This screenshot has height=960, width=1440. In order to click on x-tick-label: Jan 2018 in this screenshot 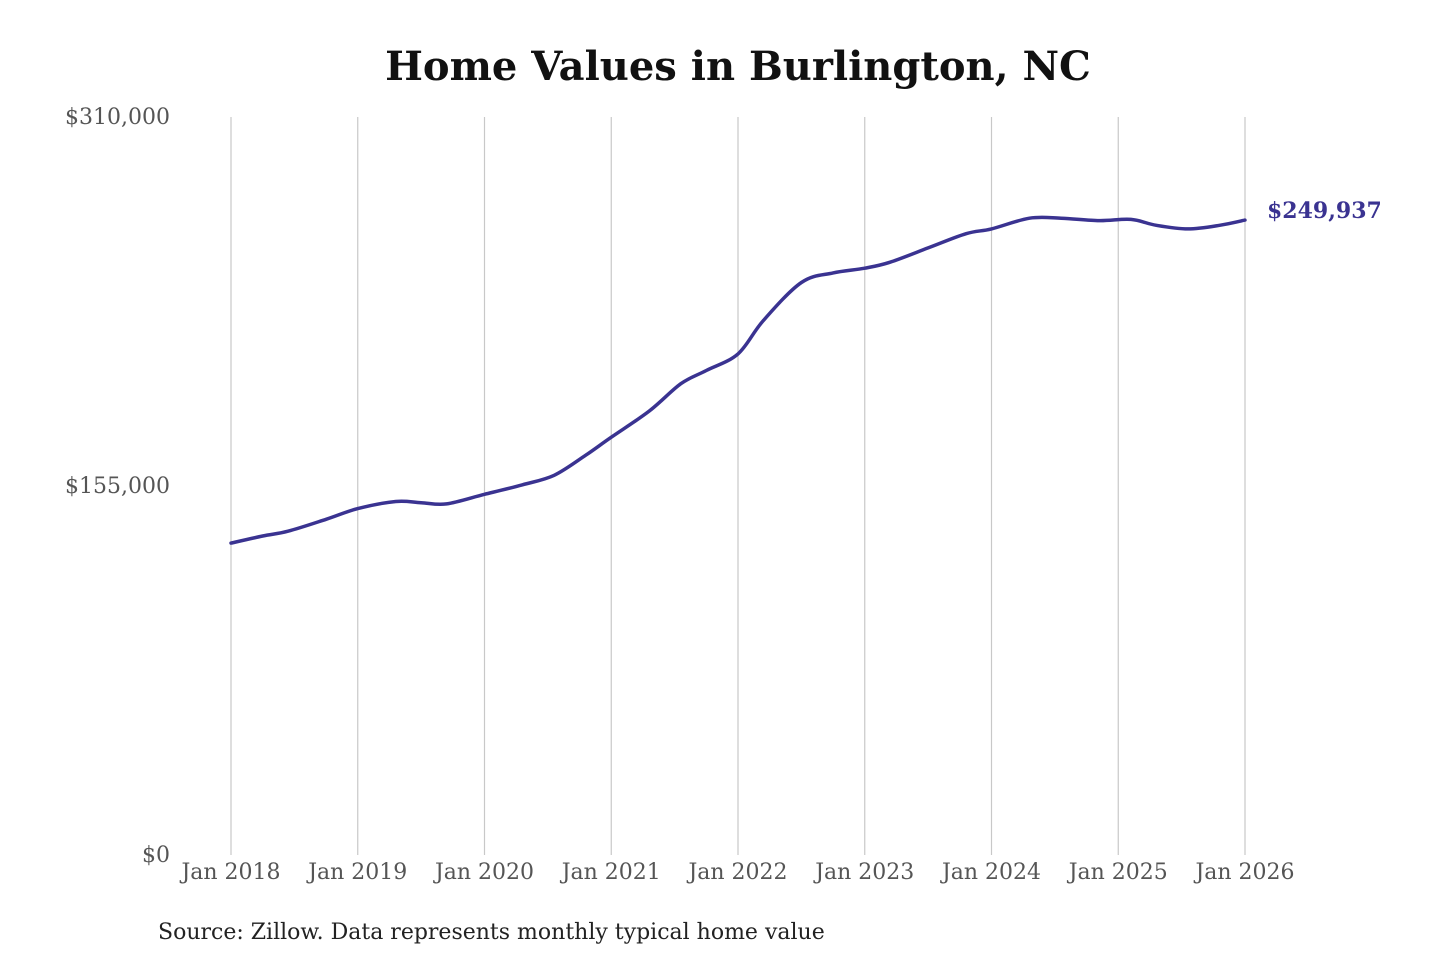, I will do `click(229, 872)`.